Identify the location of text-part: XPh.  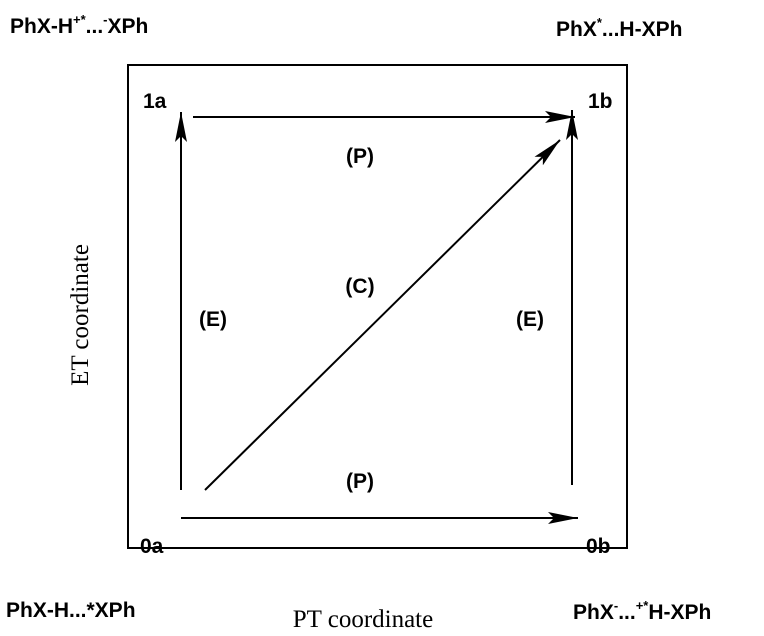
(128, 26).